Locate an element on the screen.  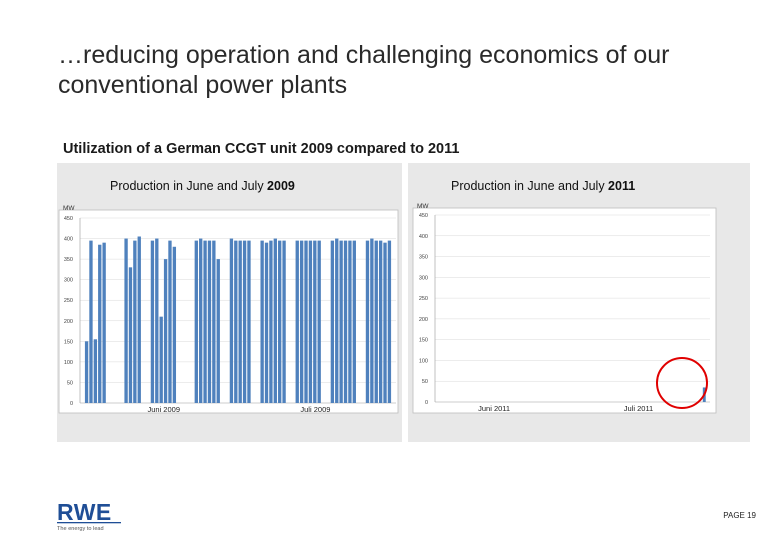
rwe-logo: RWE The energy to lead is located at coordinates (89, 515).